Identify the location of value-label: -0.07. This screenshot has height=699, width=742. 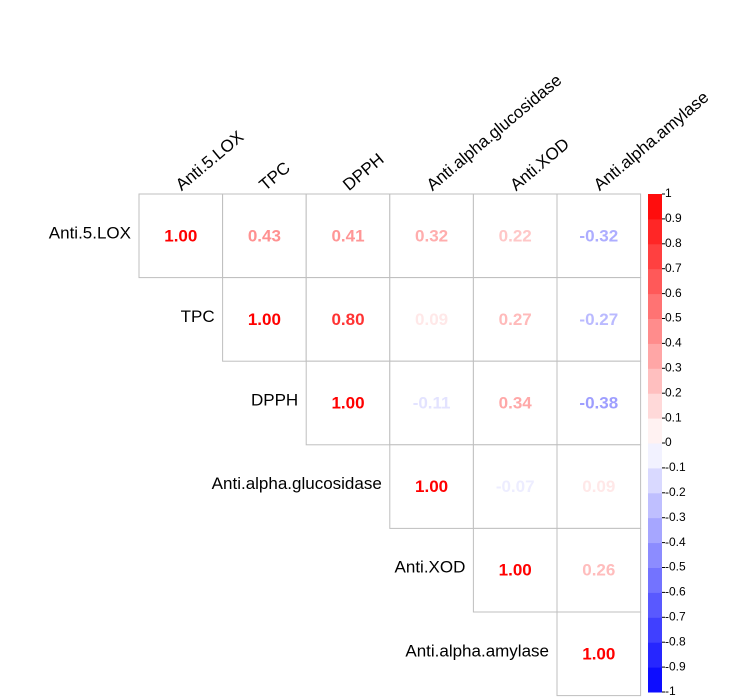
(515, 486).